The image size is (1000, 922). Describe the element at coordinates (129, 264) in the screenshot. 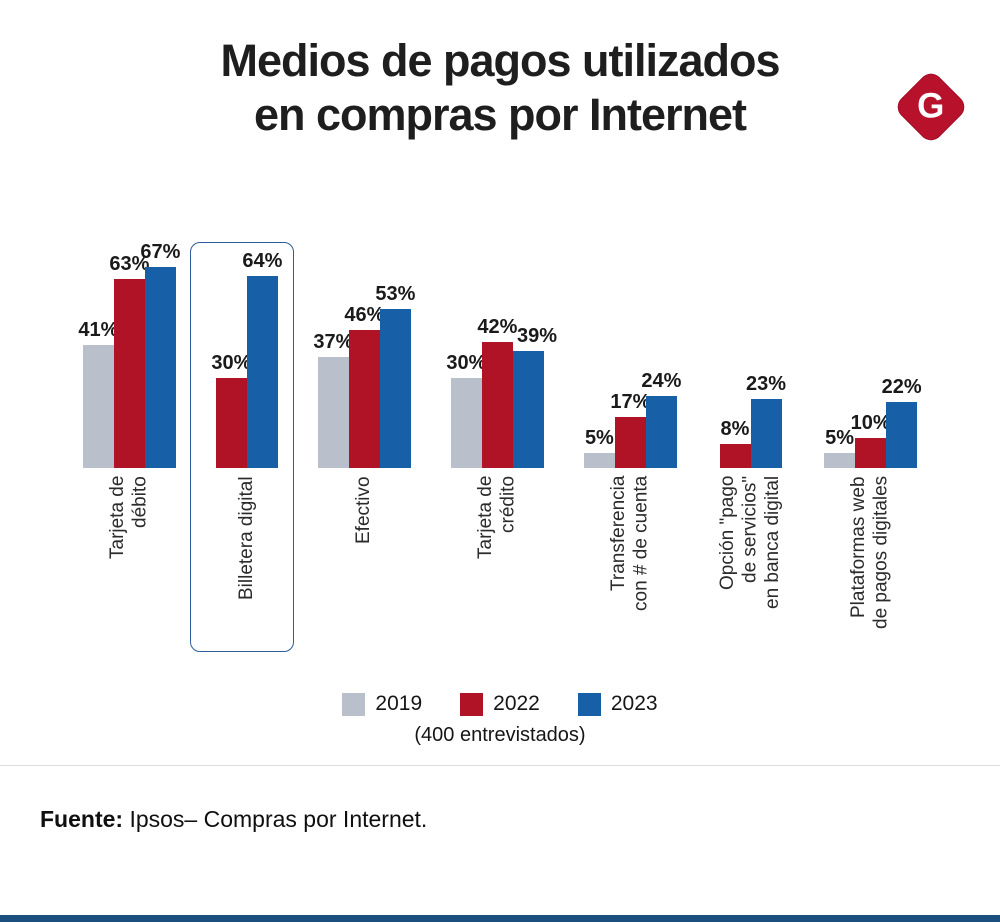

I see `value-label: 63%` at that location.